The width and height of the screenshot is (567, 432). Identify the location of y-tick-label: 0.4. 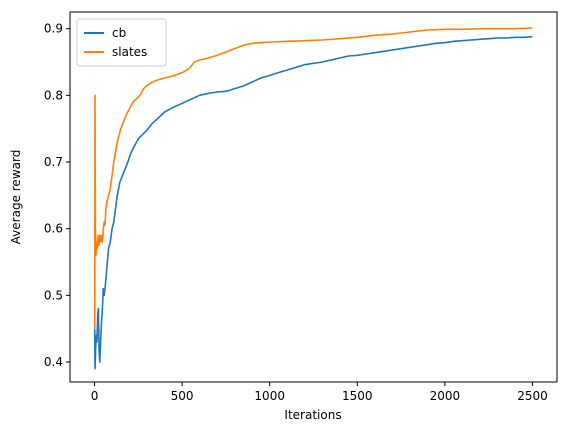
(53, 362).